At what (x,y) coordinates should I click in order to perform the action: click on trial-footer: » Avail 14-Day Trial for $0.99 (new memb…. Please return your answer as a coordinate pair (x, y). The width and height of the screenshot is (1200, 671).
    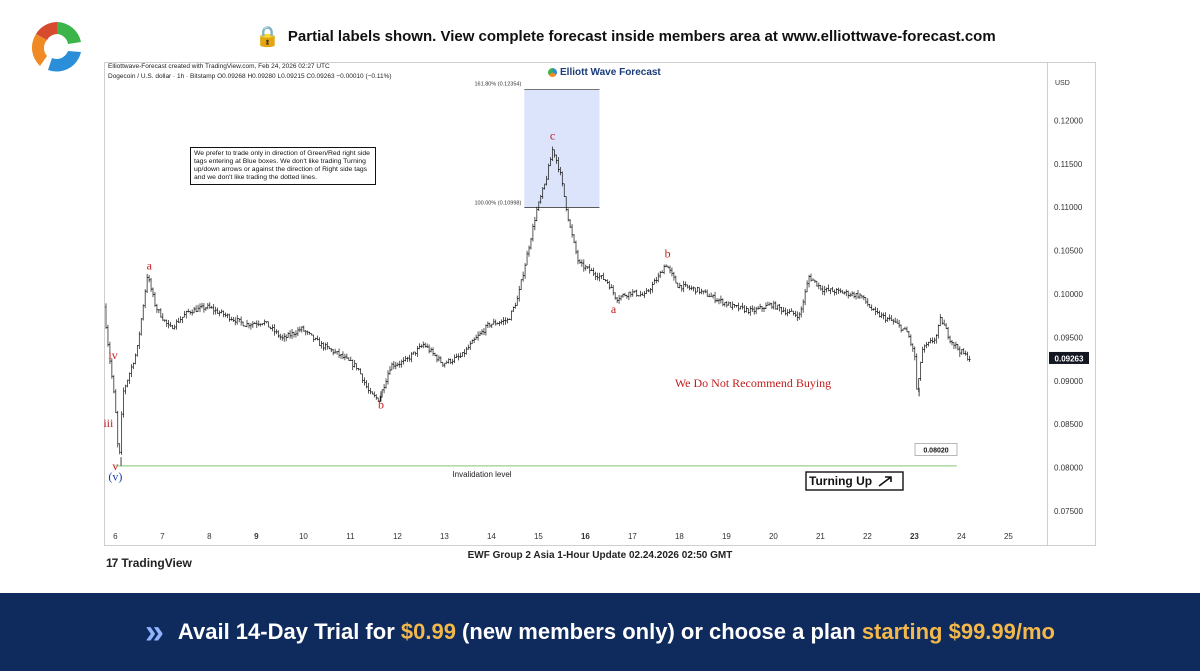
    Looking at the image, I should click on (600, 632).